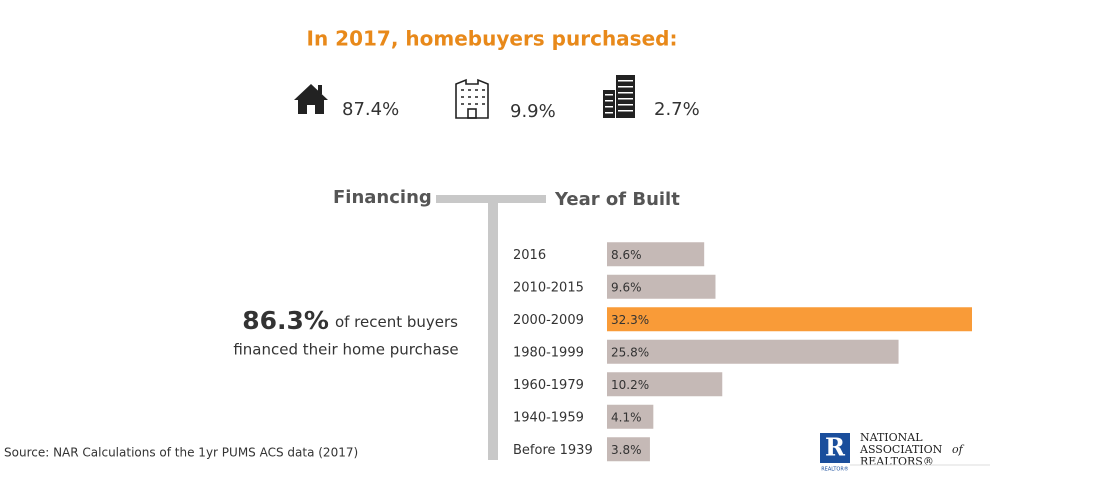 Image resolution: width=1115 pixels, height=481 pixels. Describe the element at coordinates (548, 352) in the screenshot. I see `category-label: 1980-1999` at that location.